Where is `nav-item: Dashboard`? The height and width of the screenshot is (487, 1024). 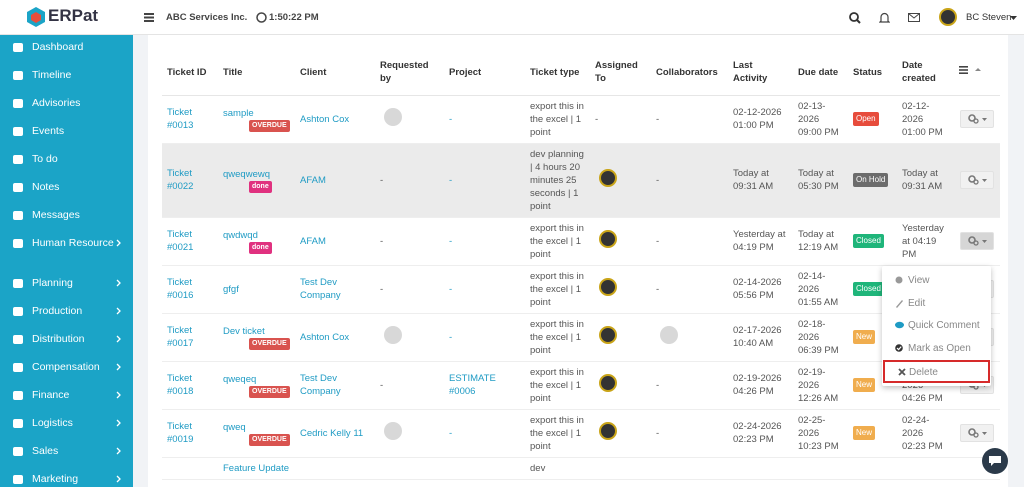
nav-item: Dashboard is located at coordinates (66, 49).